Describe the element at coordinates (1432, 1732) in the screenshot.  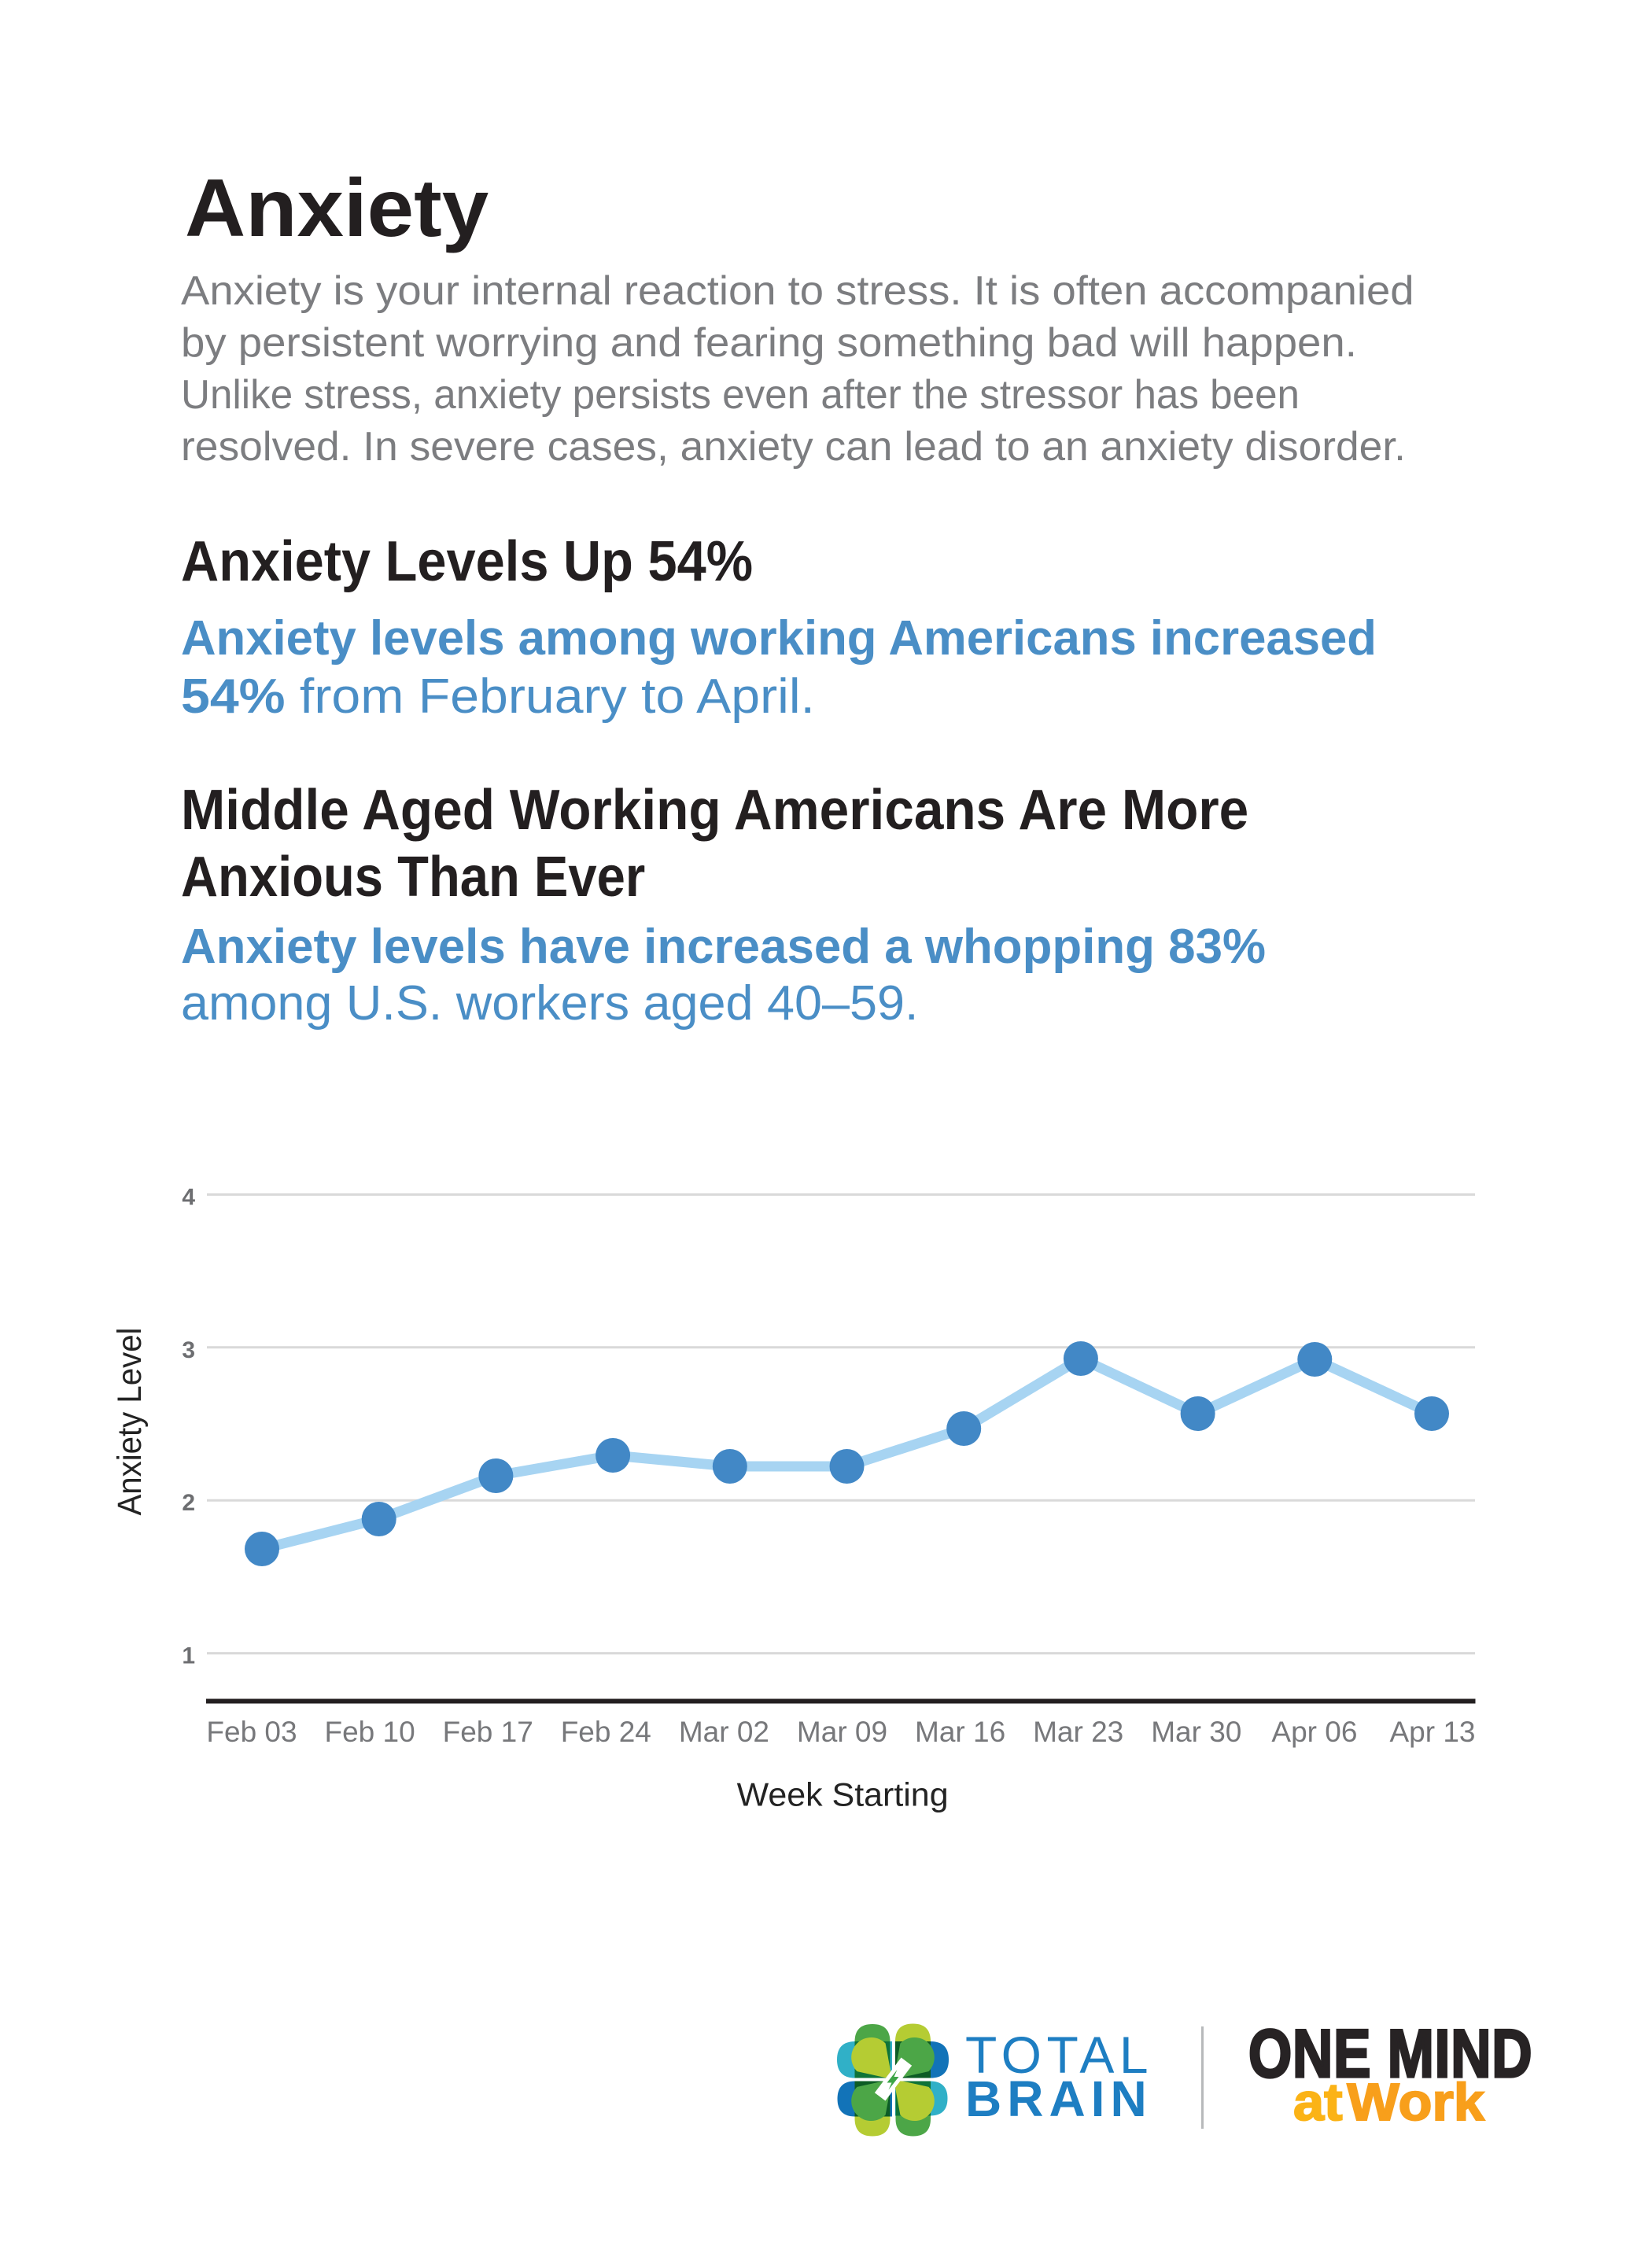
I see `svg-text: Apr 13` at that location.